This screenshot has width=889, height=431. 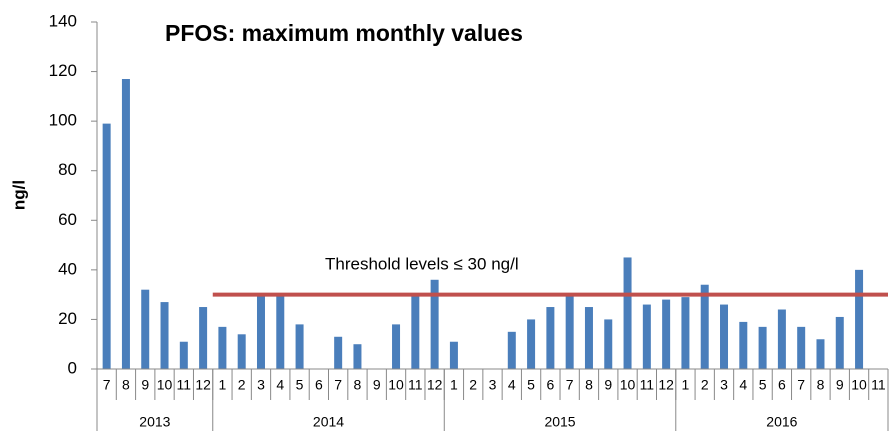 I want to click on group-label: 2016, so click(x=781, y=422).